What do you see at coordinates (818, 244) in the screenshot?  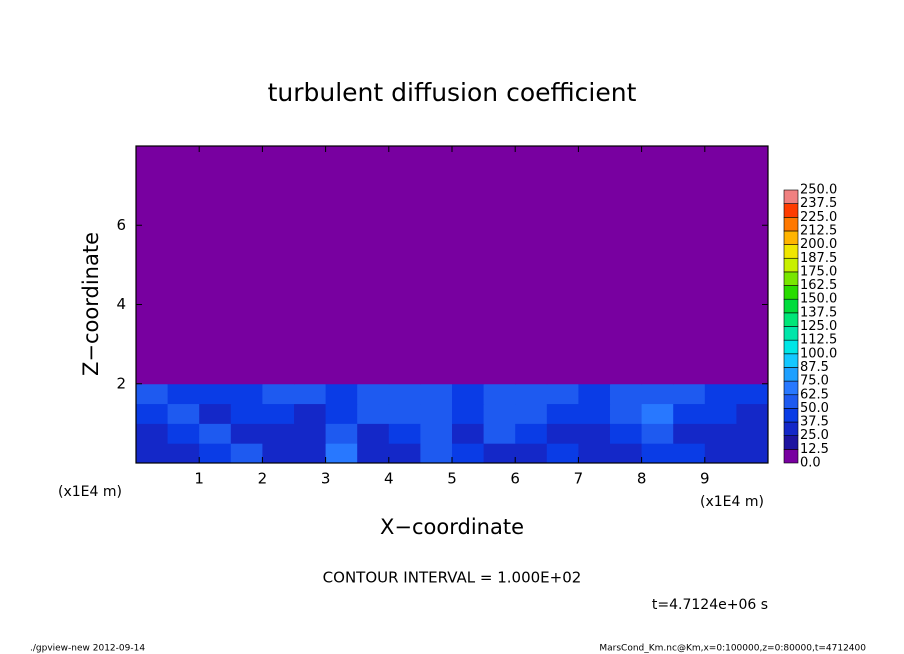 I see `colorbar-label: 200.0` at bounding box center [818, 244].